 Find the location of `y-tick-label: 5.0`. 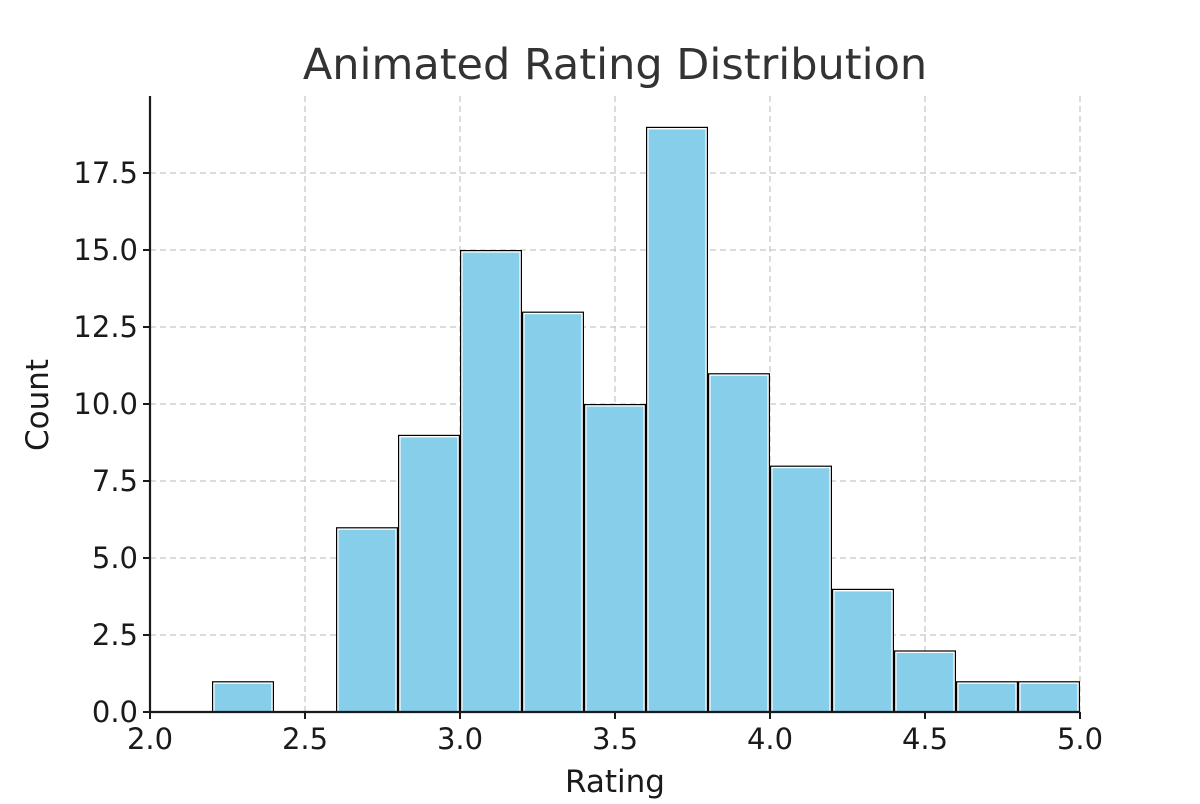

y-tick-label: 5.0 is located at coordinates (115, 558).